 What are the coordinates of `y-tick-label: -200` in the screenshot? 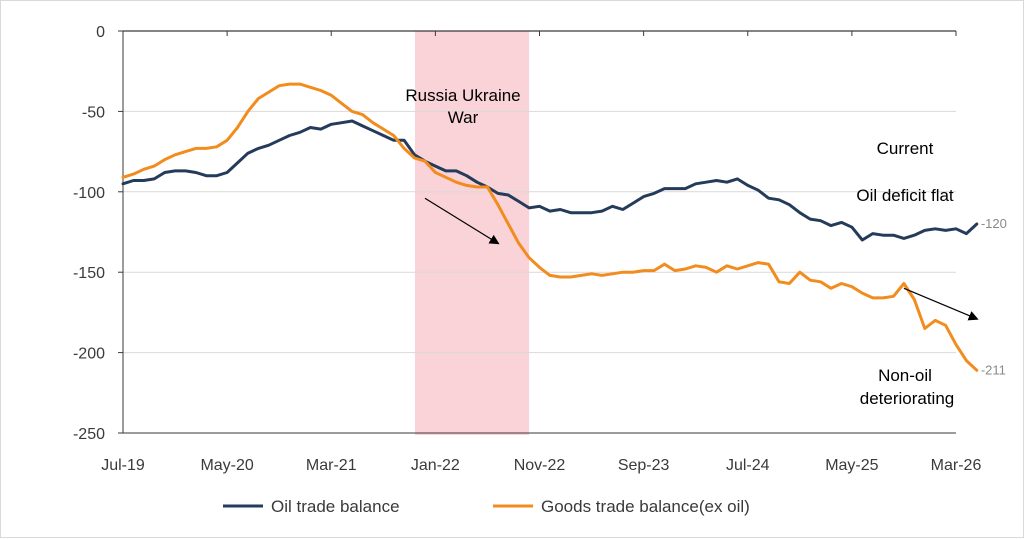 It's located at (89, 354).